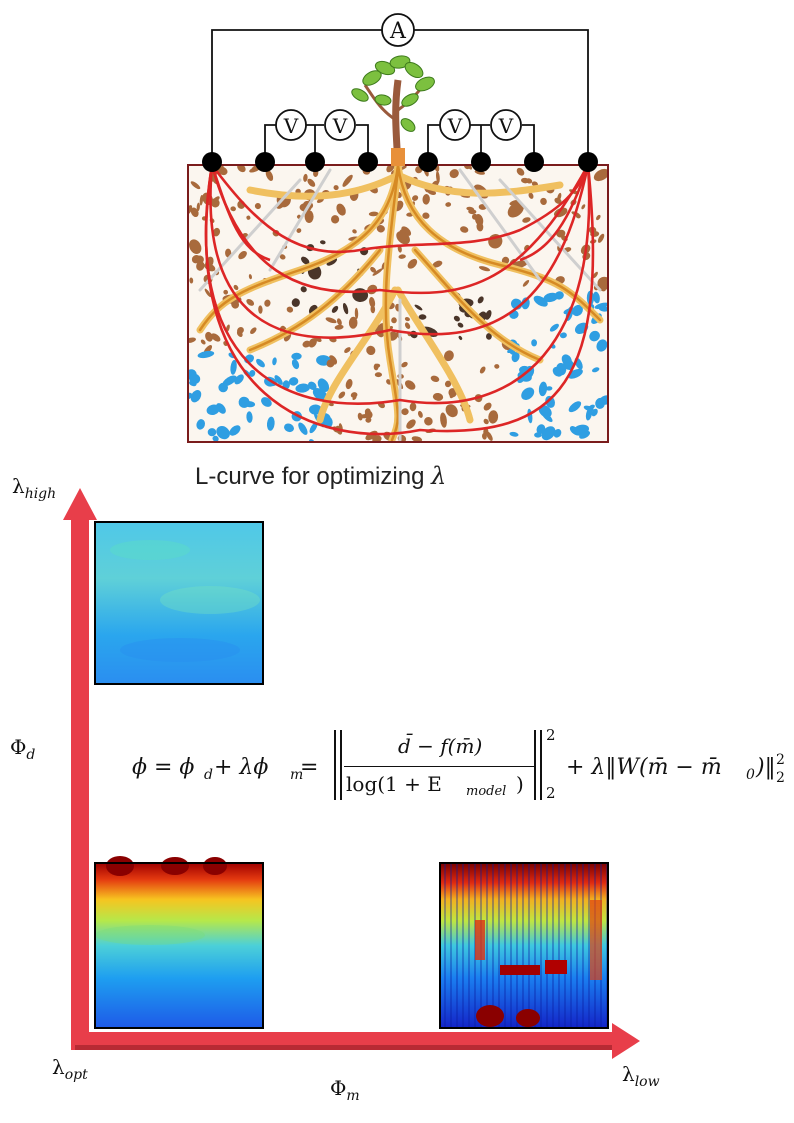  I want to click on phi-m-label: Φm, so click(345, 1090).